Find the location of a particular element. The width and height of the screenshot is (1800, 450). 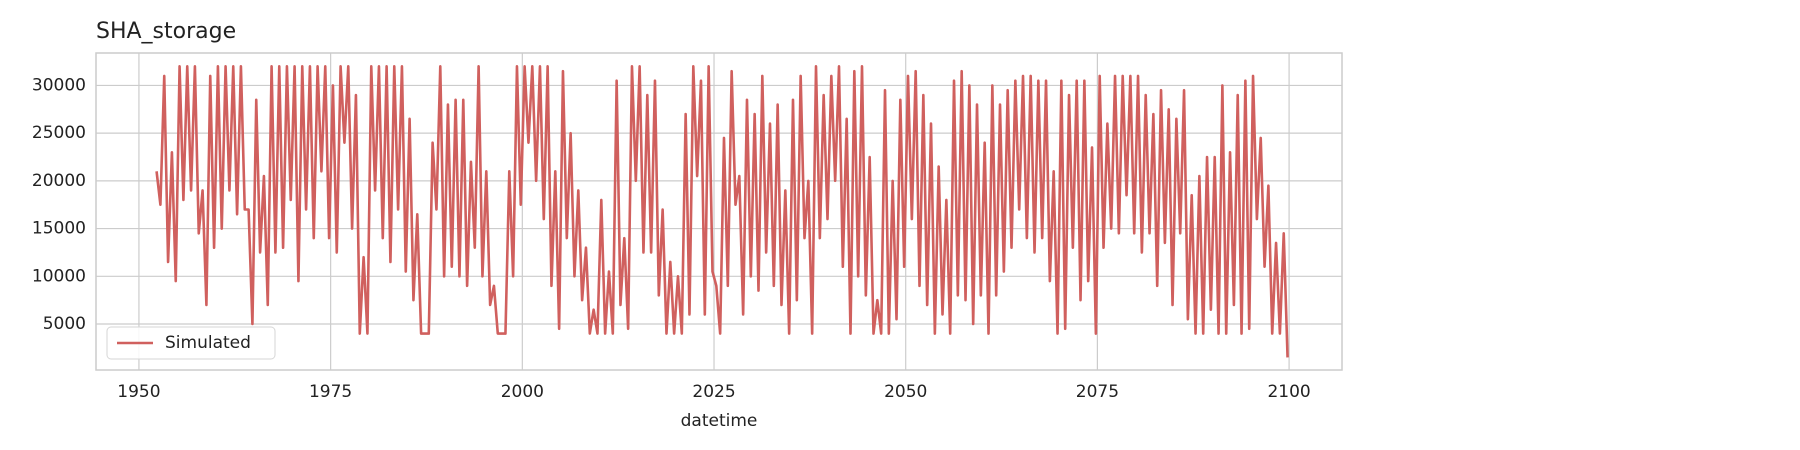

x-tick-label: 2100 is located at coordinates (1288, 392).